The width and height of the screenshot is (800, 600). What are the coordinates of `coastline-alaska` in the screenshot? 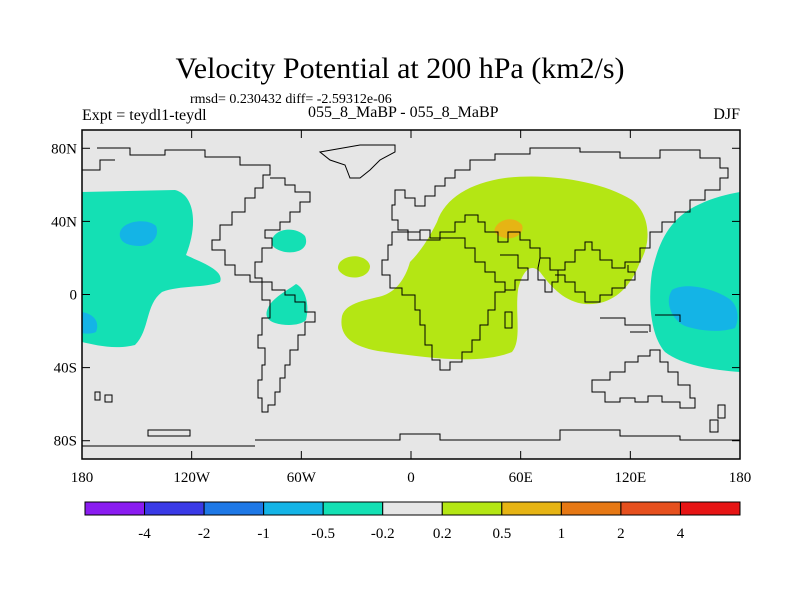 It's located at (98, 165).